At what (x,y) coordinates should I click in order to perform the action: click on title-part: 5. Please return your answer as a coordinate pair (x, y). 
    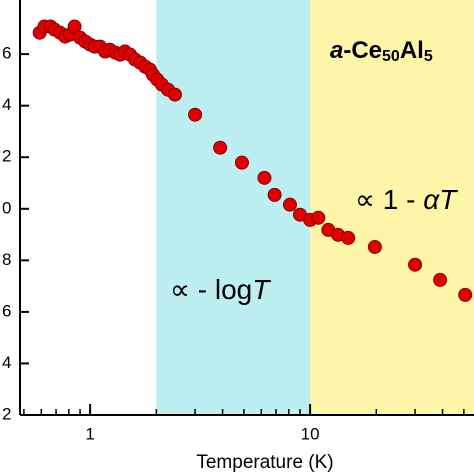
    Looking at the image, I should click on (428, 56).